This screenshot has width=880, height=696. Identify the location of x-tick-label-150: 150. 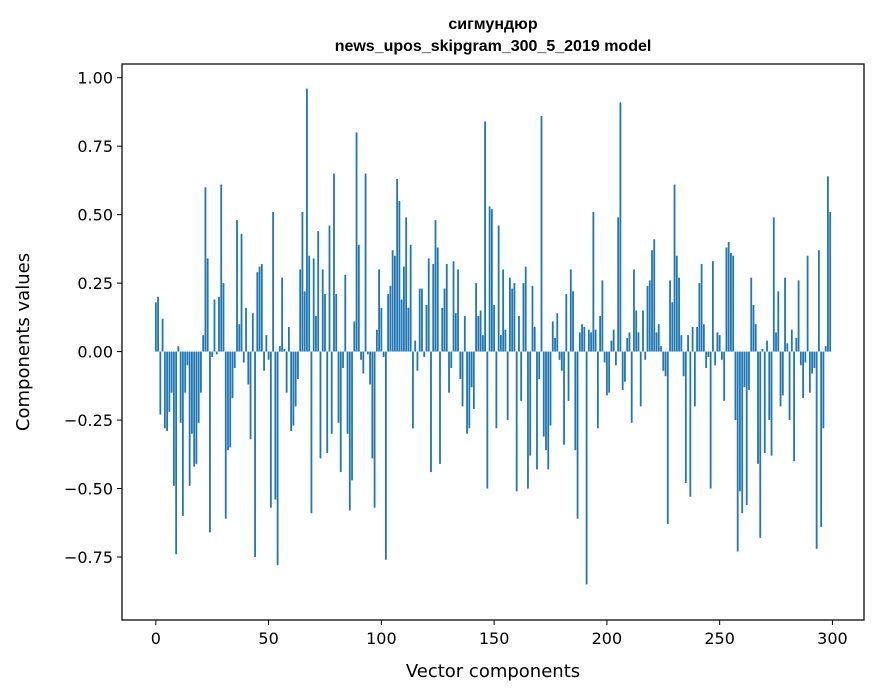
(494, 638).